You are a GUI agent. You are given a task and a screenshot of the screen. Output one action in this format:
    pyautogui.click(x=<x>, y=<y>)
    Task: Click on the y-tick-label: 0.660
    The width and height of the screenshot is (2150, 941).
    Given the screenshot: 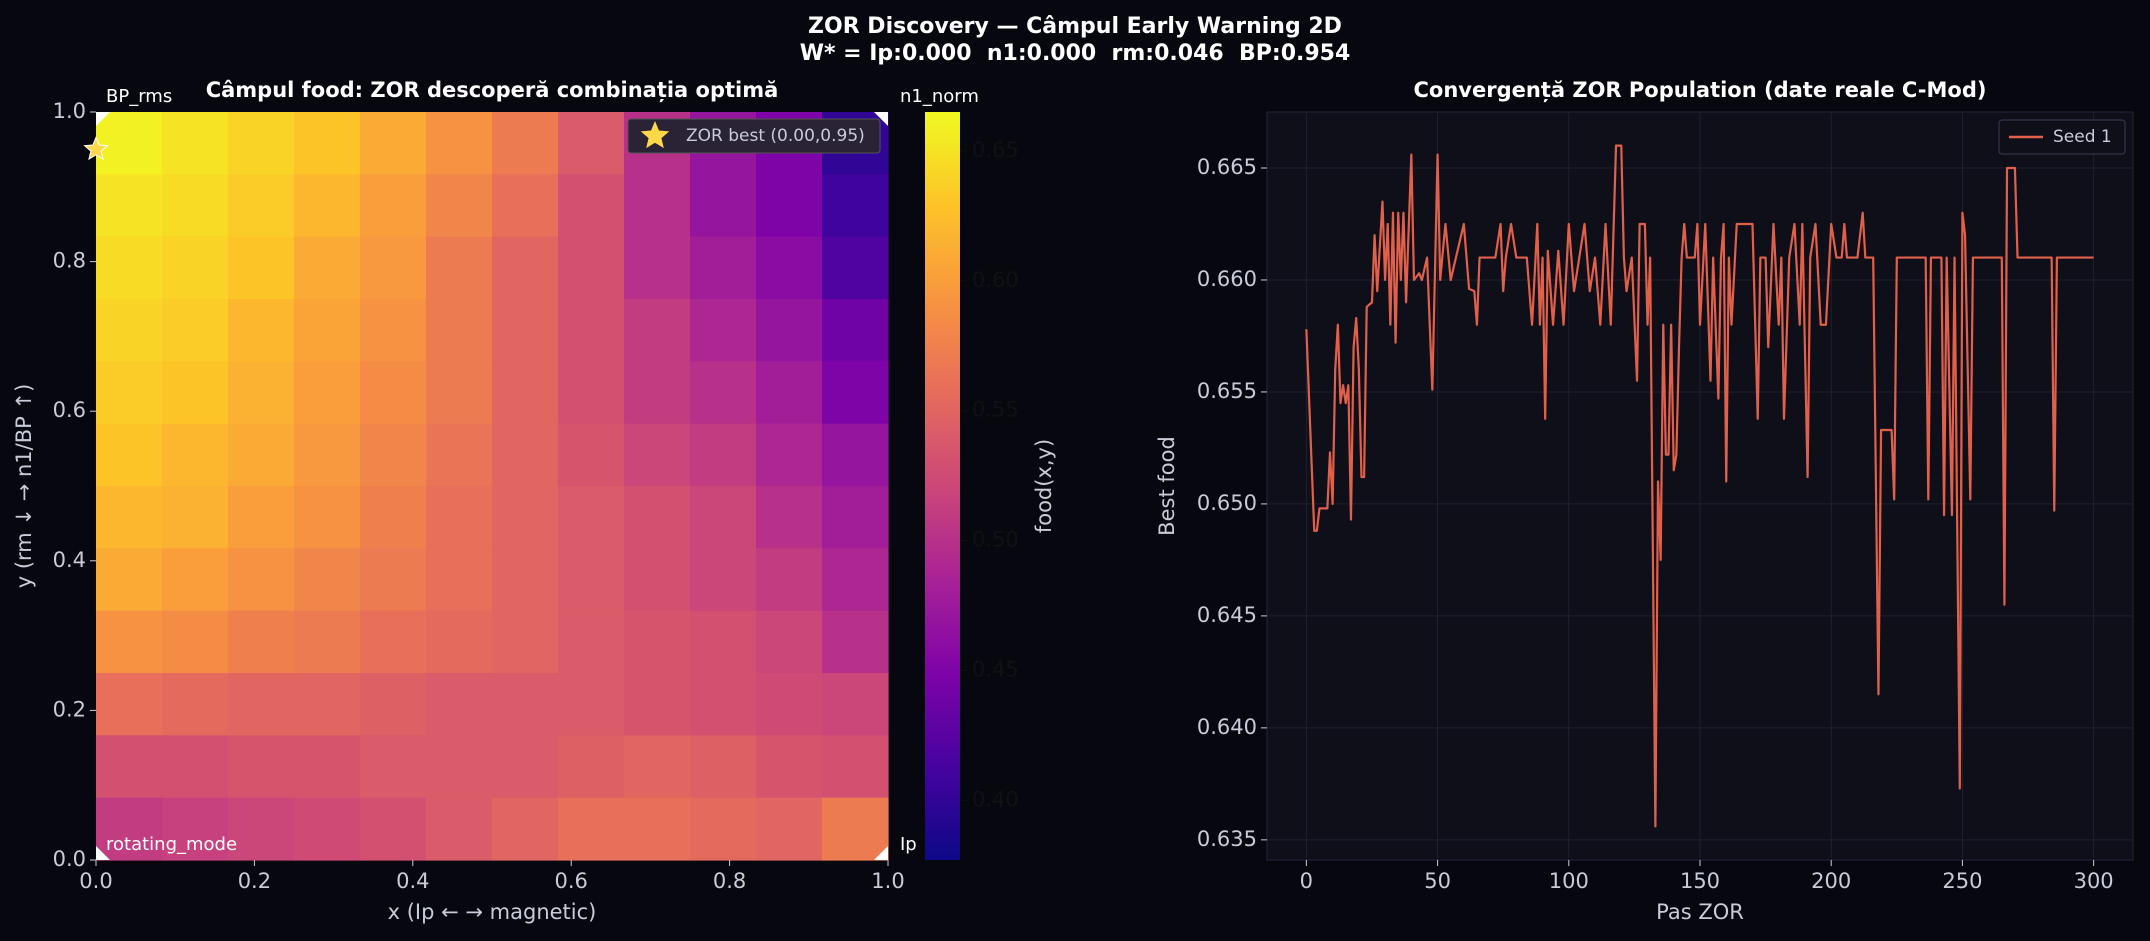 What is the action you would take?
    pyautogui.click(x=1227, y=279)
    